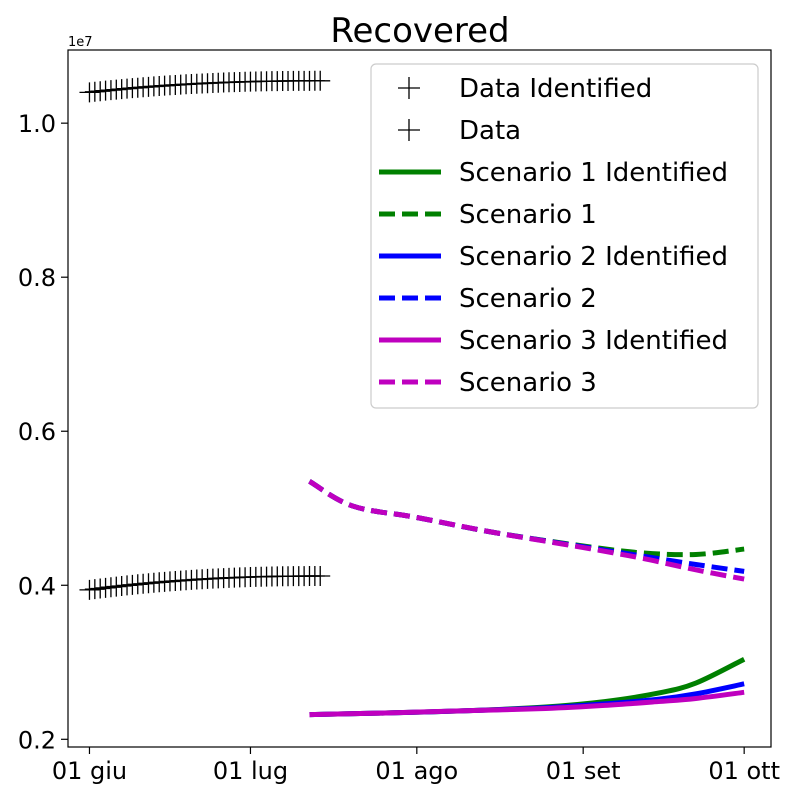 This screenshot has height=800, width=800. What do you see at coordinates (555, 89) in the screenshot?
I see `legend-label: Data Identified` at bounding box center [555, 89].